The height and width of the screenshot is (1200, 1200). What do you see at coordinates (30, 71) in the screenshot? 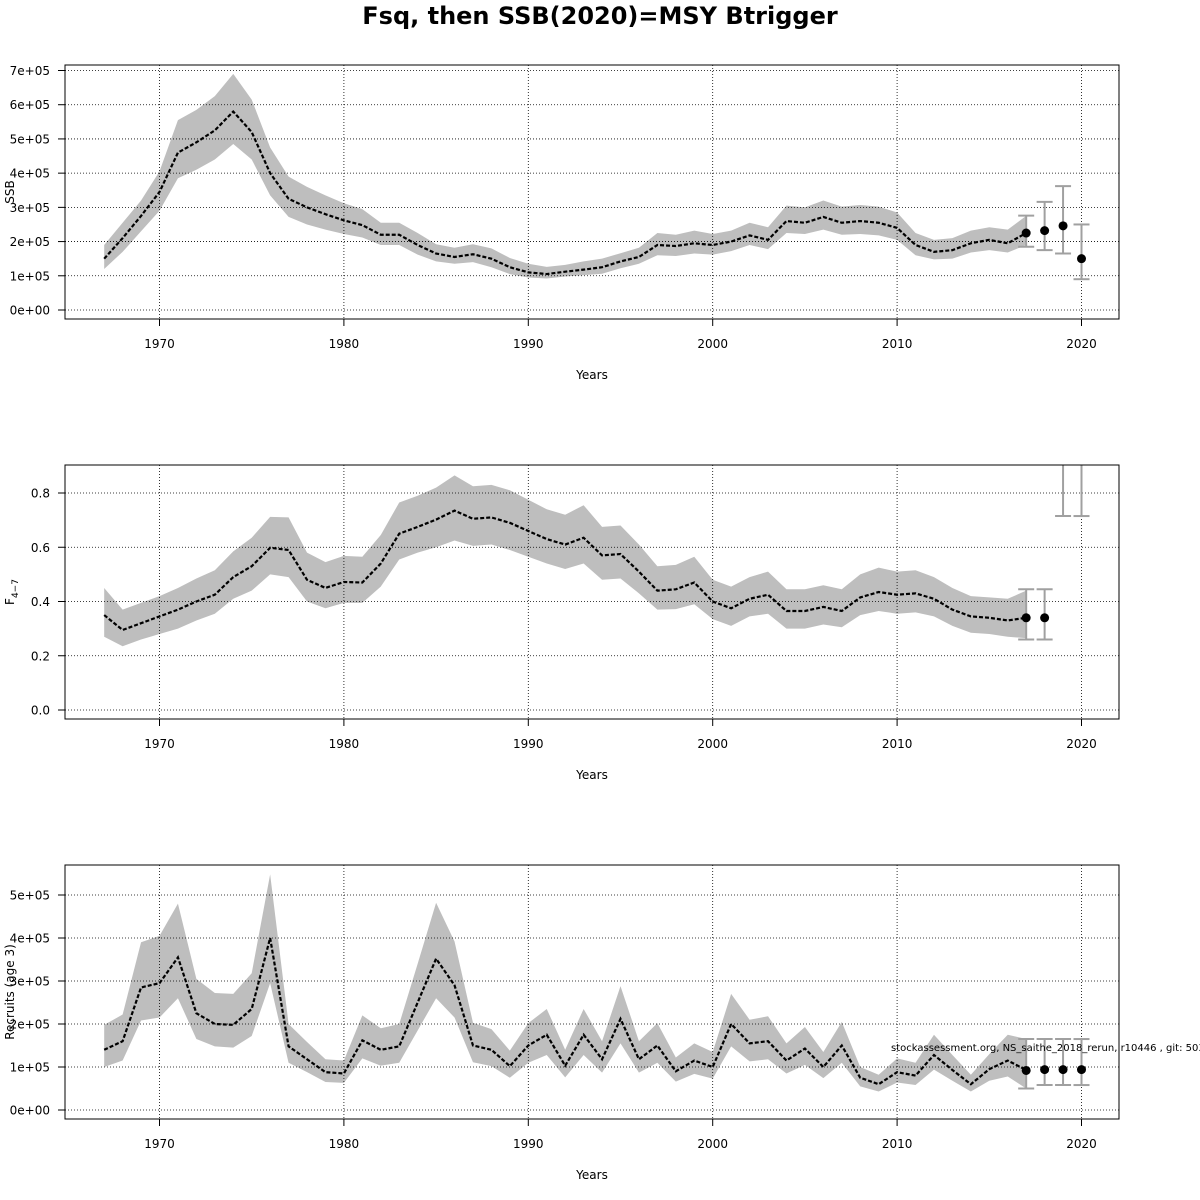
I see `y-tick-label: 7e+05` at bounding box center [30, 71].